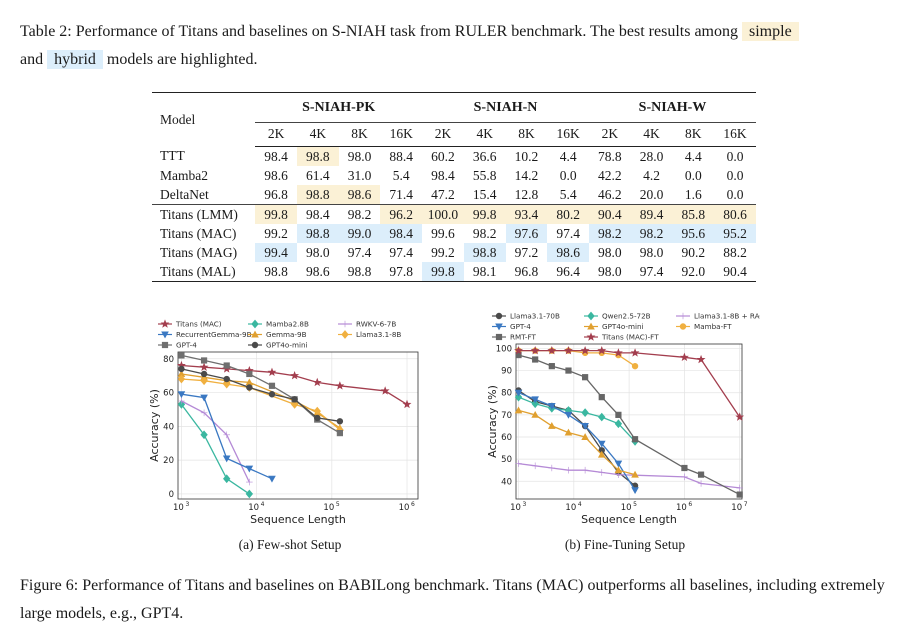 This screenshot has height=635, width=900. I want to click on value-cell: 47.2, so click(443, 194).